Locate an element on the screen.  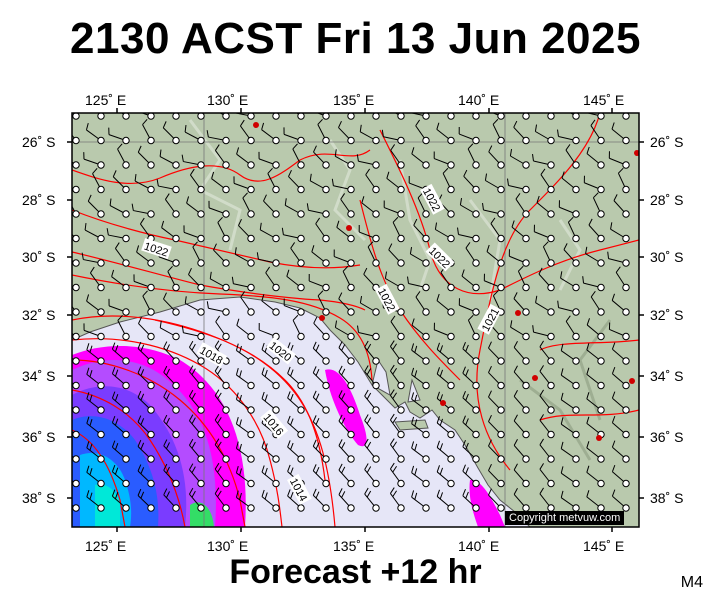
forecast-label: Forecast +12 hr is located at coordinates (355, 572).